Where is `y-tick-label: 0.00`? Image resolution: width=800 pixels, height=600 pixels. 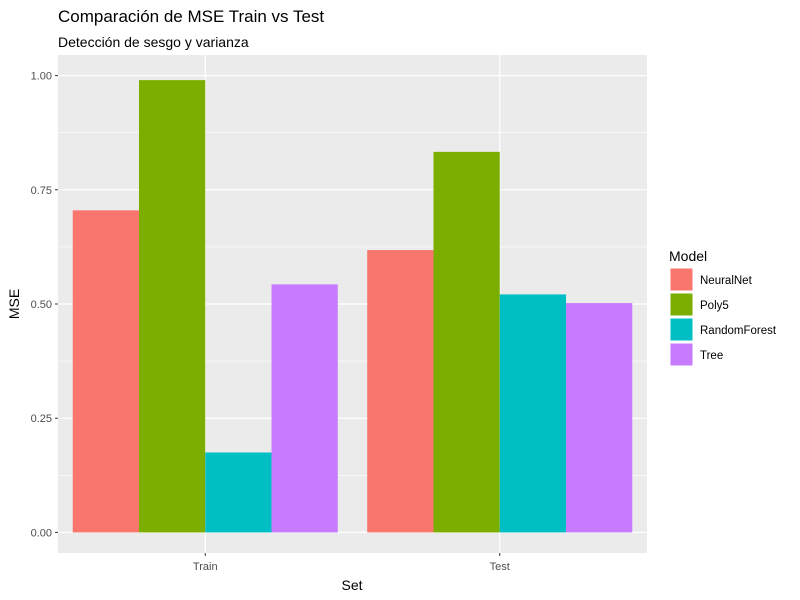
y-tick-label: 0.00 is located at coordinates (41, 533).